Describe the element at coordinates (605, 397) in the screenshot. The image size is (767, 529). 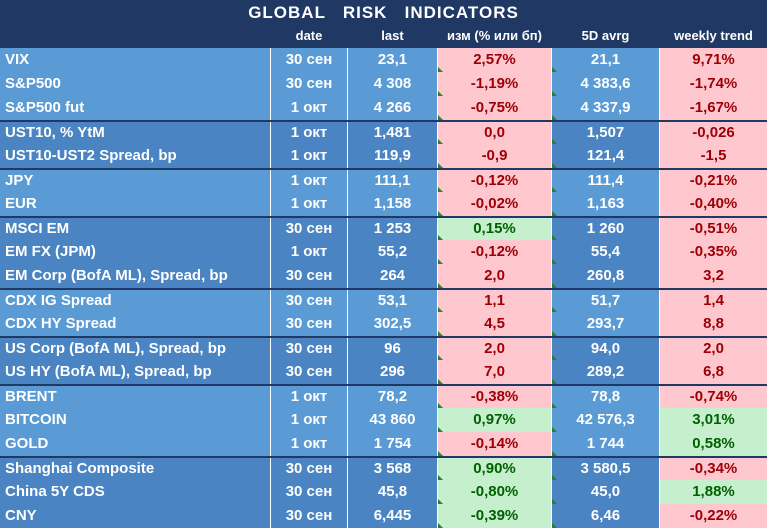
I see `five-day-average-cell: 78,8` at that location.